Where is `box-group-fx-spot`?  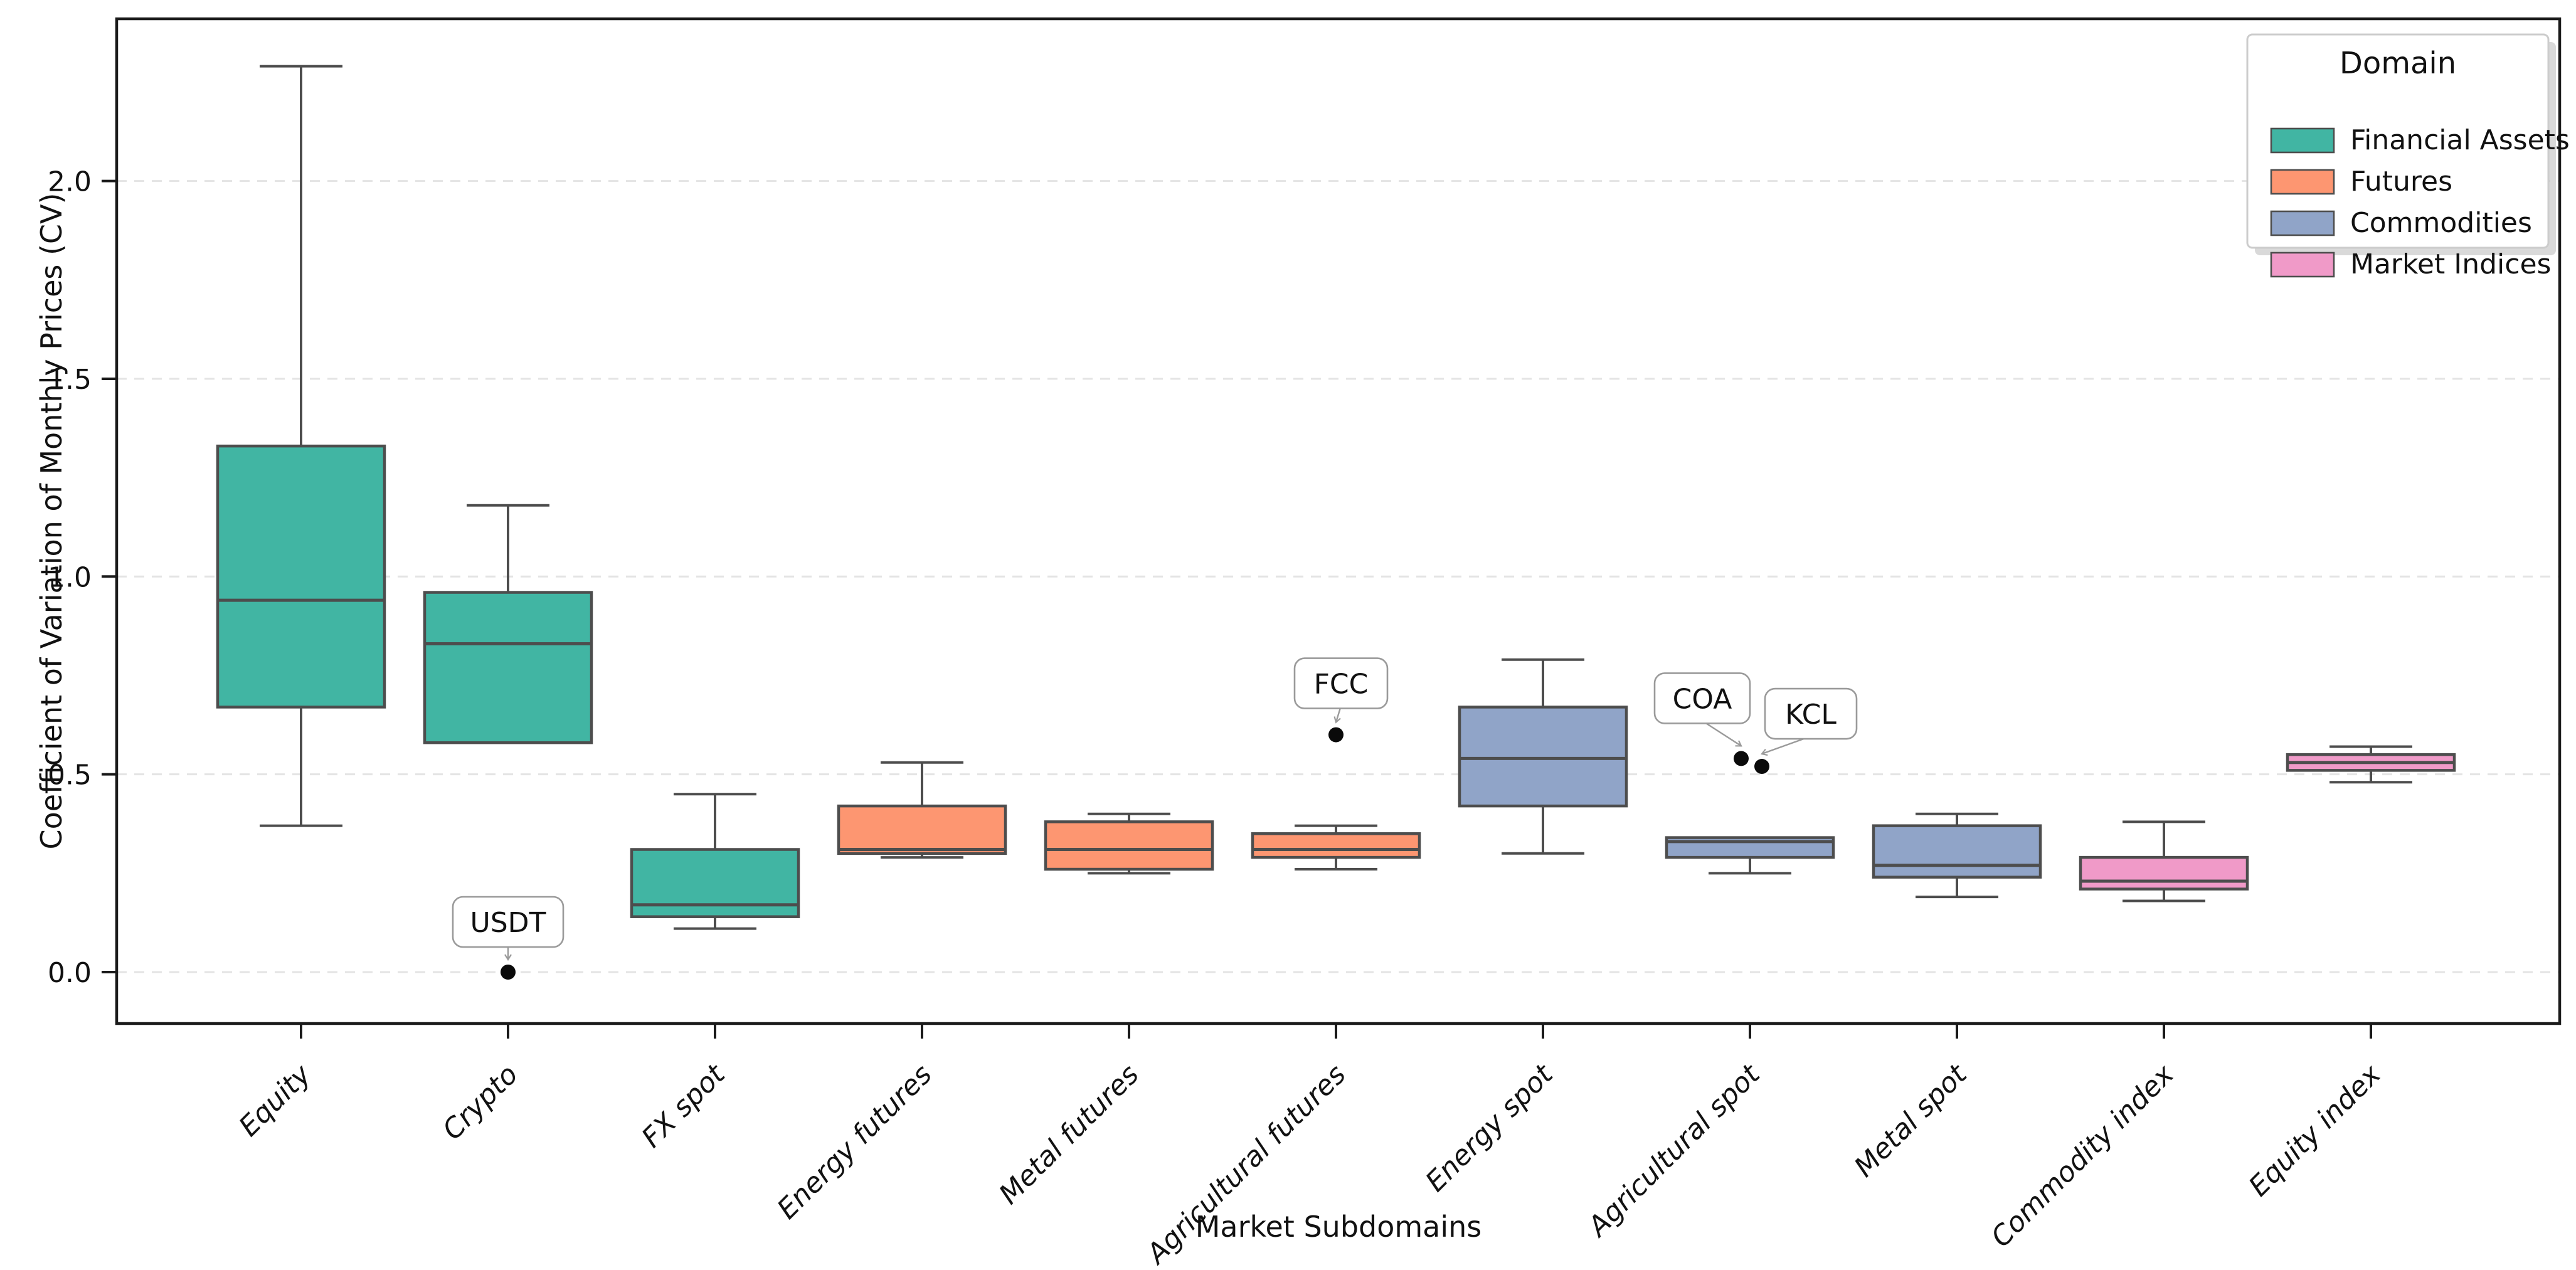 box-group-fx-spot is located at coordinates (715, 862).